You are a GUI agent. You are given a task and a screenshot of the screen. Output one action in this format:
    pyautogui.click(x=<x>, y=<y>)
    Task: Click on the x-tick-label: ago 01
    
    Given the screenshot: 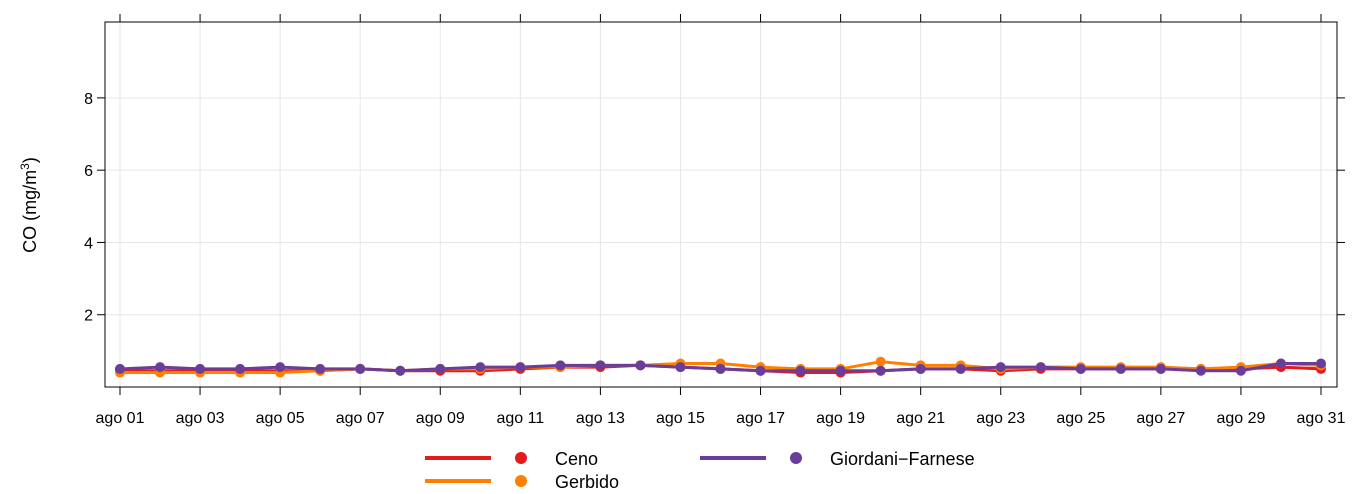 What is the action you would take?
    pyautogui.click(x=120, y=418)
    